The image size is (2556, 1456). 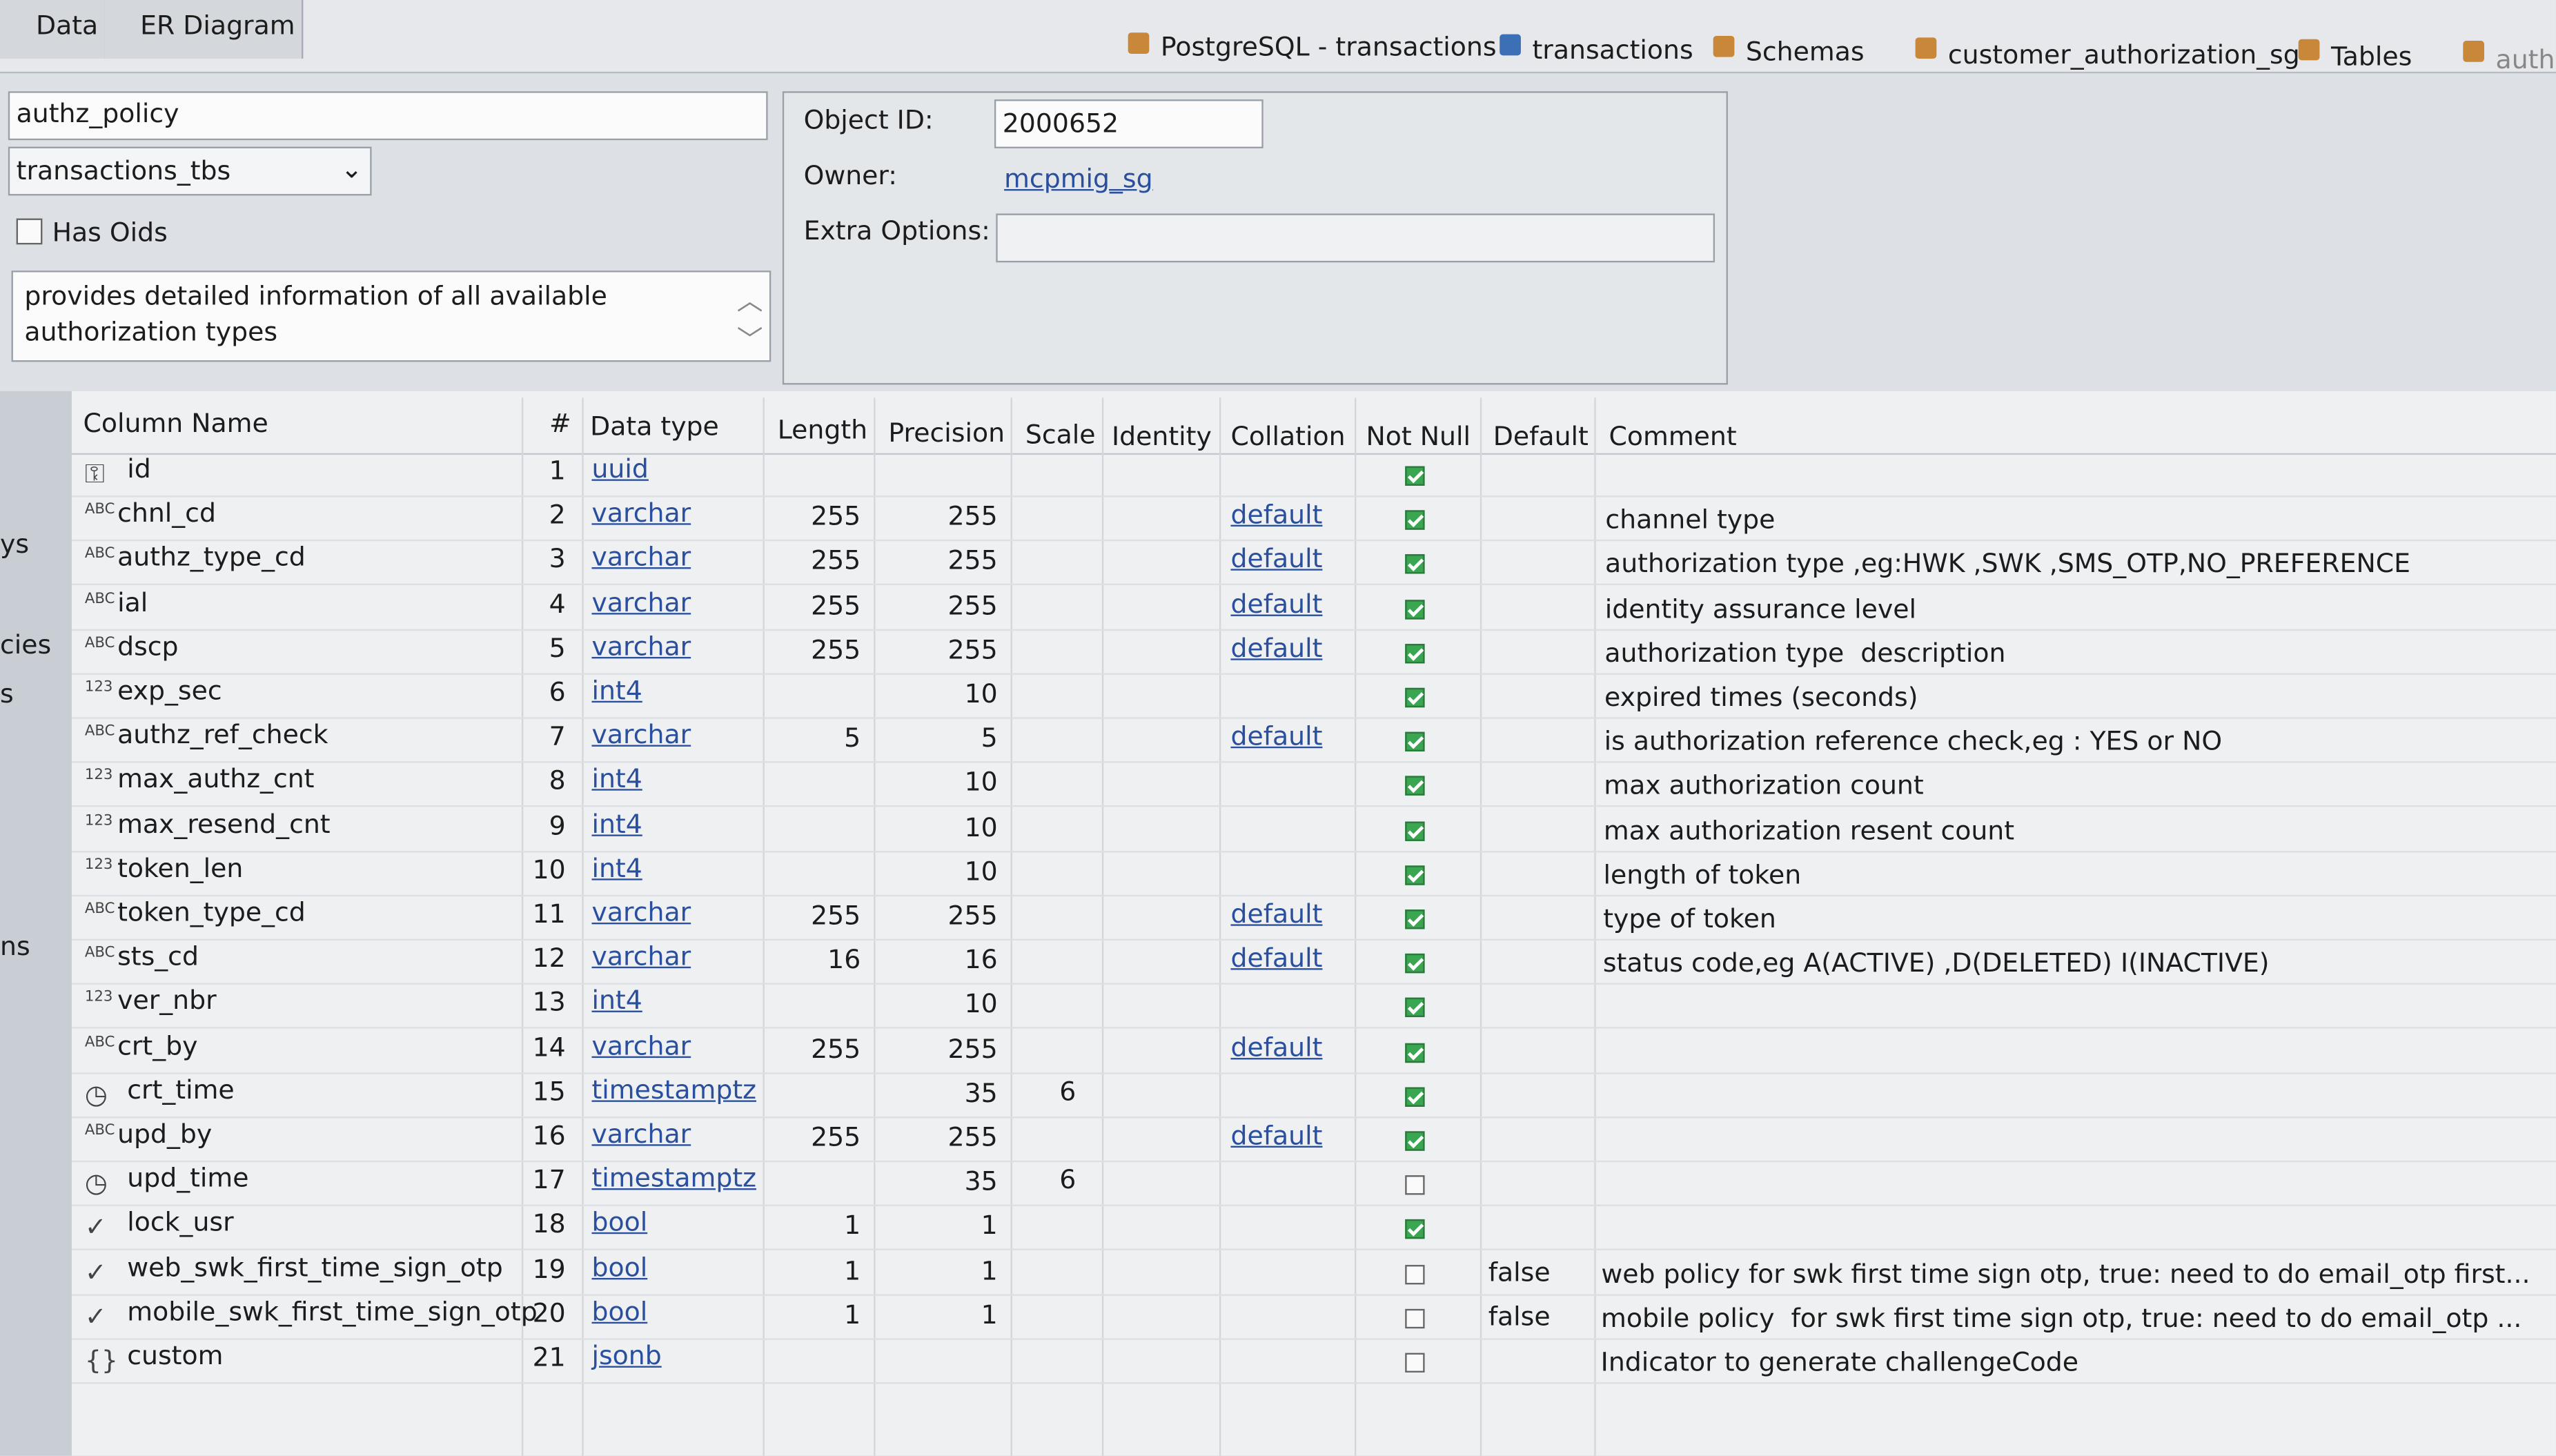 What do you see at coordinates (30, 231) in the screenshot?
I see `has-oids-checkbox` at bounding box center [30, 231].